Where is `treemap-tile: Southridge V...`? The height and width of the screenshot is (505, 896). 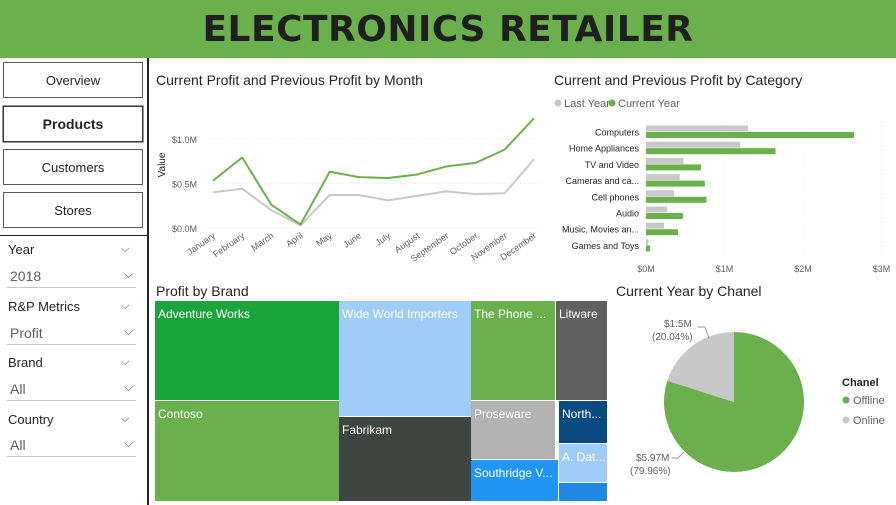 treemap-tile: Southridge V... is located at coordinates (514, 480).